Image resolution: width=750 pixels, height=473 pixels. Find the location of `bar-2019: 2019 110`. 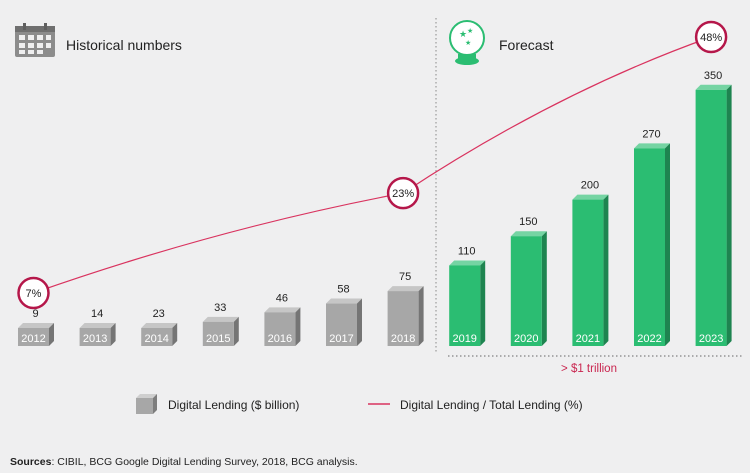

bar-2019: 2019 110 is located at coordinates (467, 295).